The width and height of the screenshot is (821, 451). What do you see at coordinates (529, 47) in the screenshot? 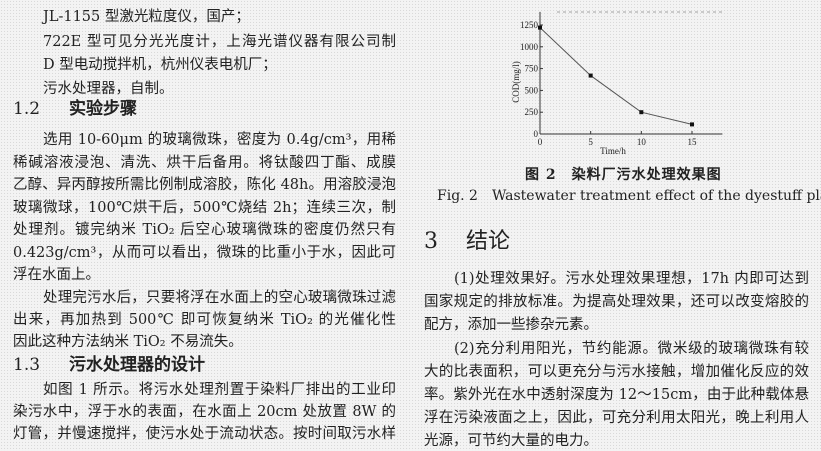
I see `y-tick-label: 1000` at bounding box center [529, 47].